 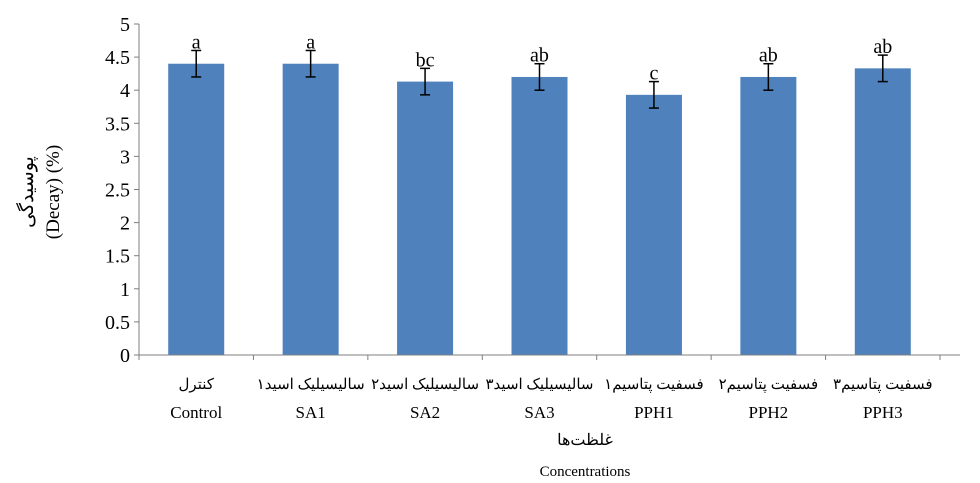 What do you see at coordinates (26, 192) in the screenshot?
I see `y-axis-label-fa: پوسیدگی` at bounding box center [26, 192].